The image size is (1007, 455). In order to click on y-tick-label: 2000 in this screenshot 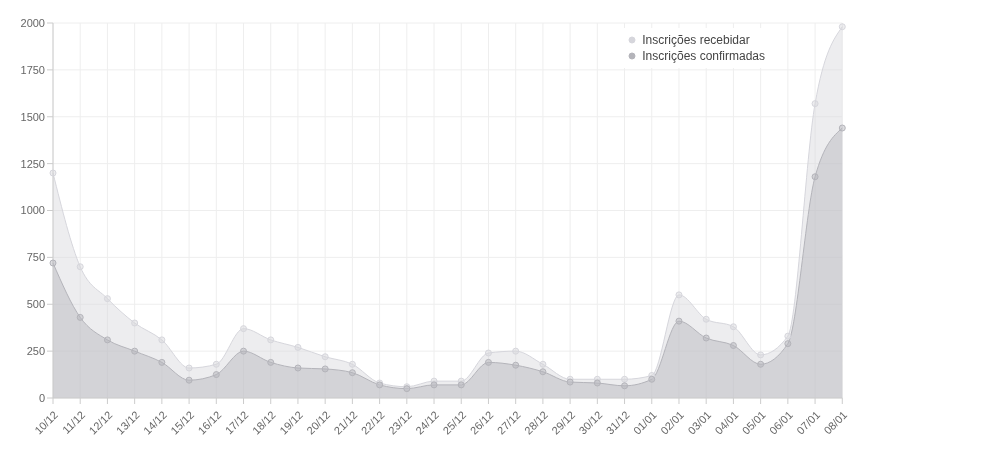, I will do `click(32, 22)`.